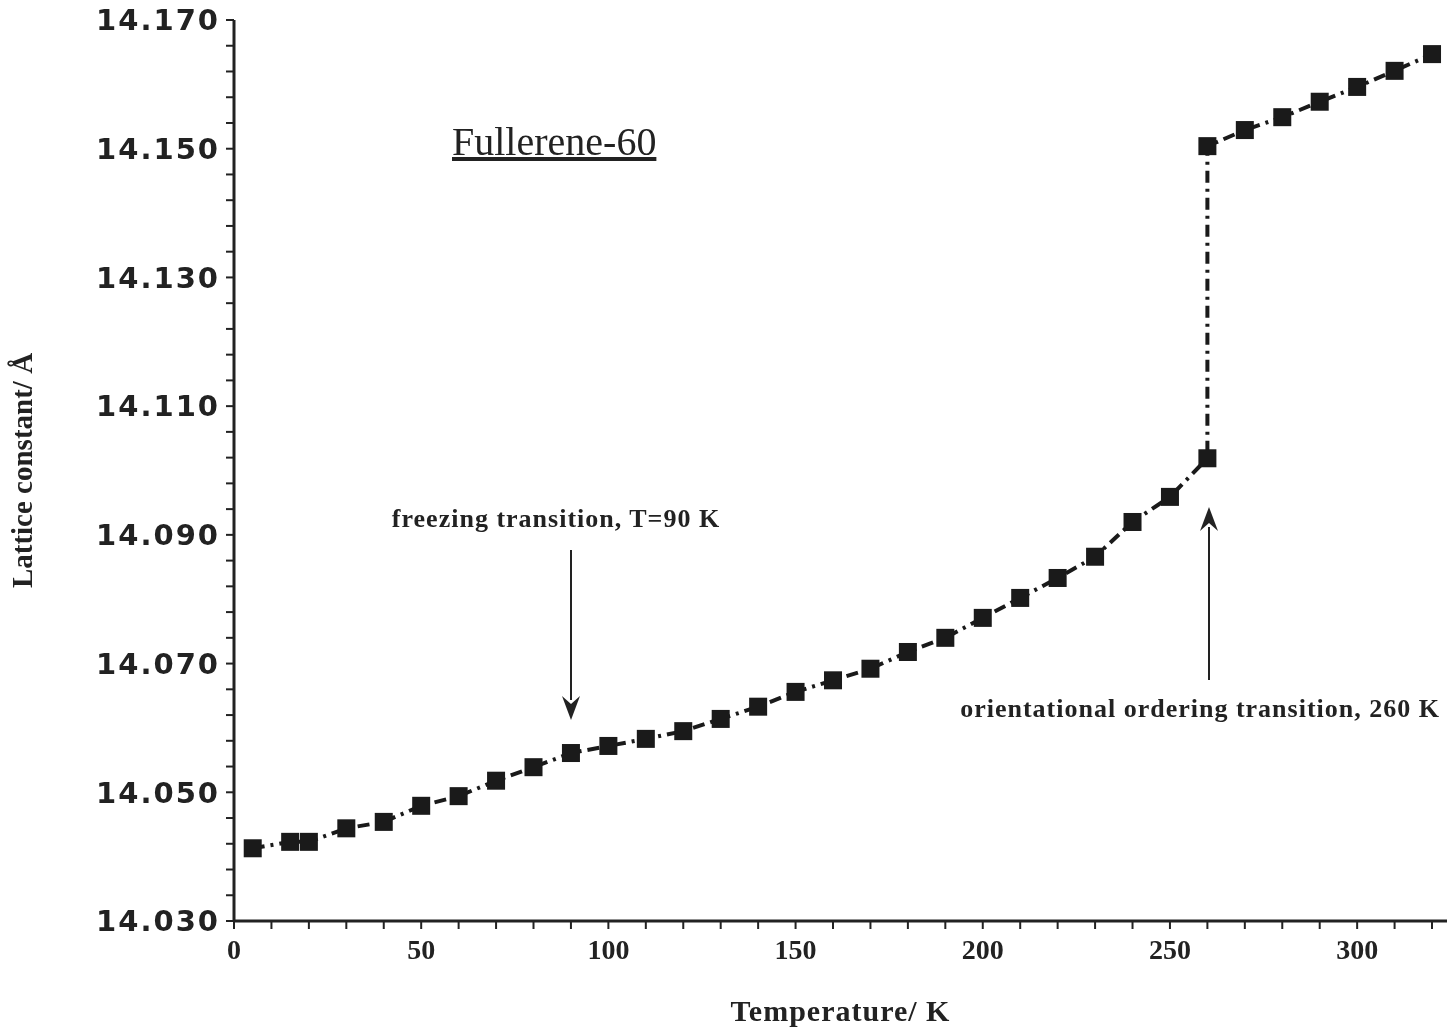 The height and width of the screenshot is (1029, 1449). I want to click on y-tick-label: 14.050, so click(158, 792).